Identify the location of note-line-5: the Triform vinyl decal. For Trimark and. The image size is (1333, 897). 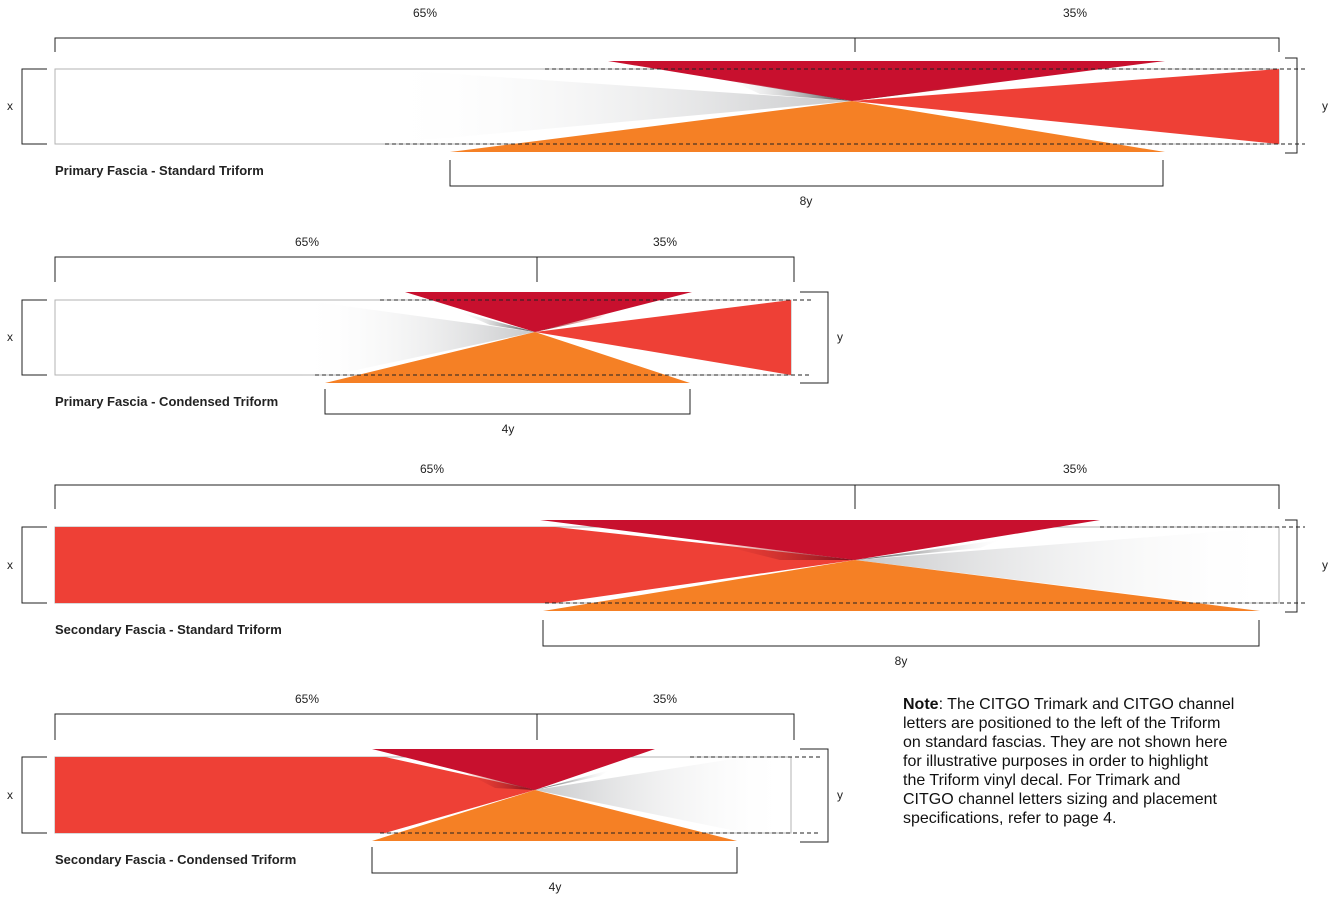
(1042, 780).